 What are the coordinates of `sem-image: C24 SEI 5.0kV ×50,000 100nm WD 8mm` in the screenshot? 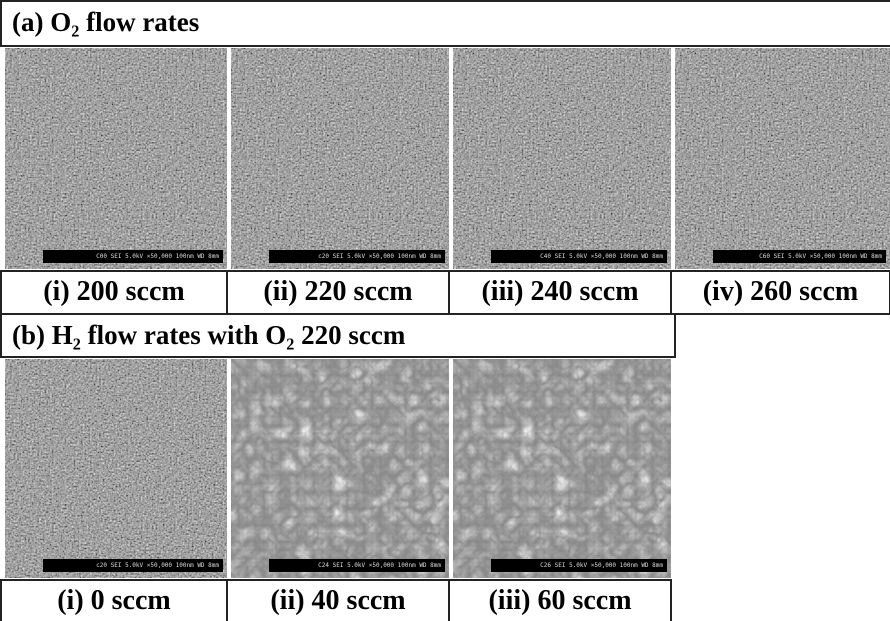 It's located at (340, 468).